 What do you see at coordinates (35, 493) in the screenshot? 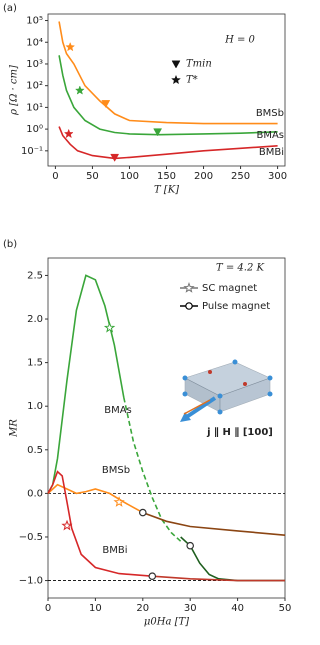
I see `y-tick-label: 0.0` at bounding box center [35, 493].